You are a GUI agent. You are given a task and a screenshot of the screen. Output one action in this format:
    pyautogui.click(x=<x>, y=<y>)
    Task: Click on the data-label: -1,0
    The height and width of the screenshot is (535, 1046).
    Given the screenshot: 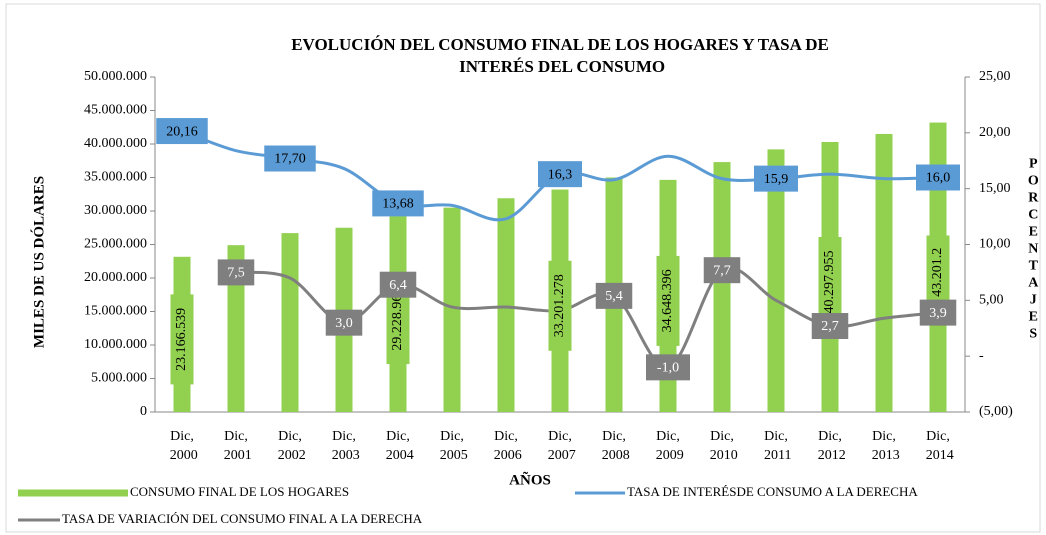 What is the action you would take?
    pyautogui.click(x=668, y=368)
    